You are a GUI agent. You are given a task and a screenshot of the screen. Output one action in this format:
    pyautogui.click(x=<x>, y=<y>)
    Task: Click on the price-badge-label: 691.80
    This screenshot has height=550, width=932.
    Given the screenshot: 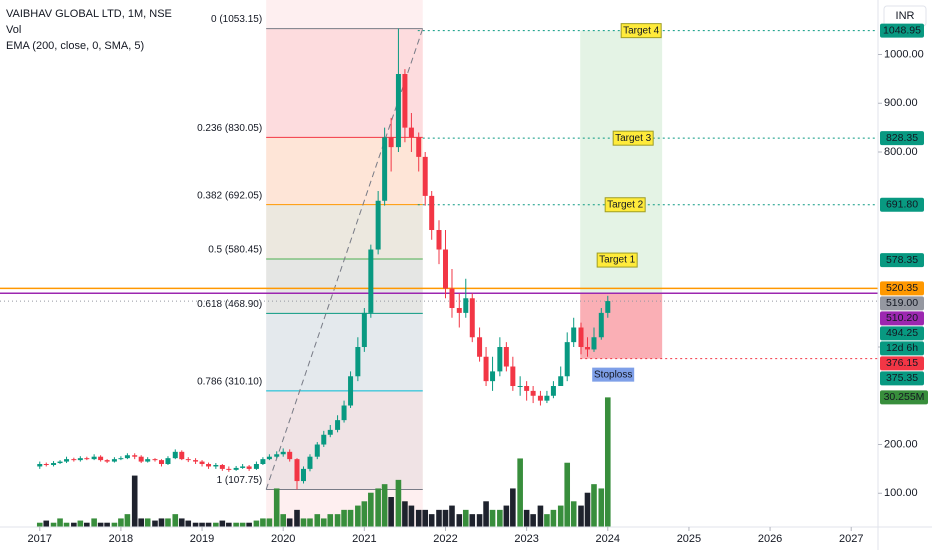 What is the action you would take?
    pyautogui.click(x=902, y=205)
    